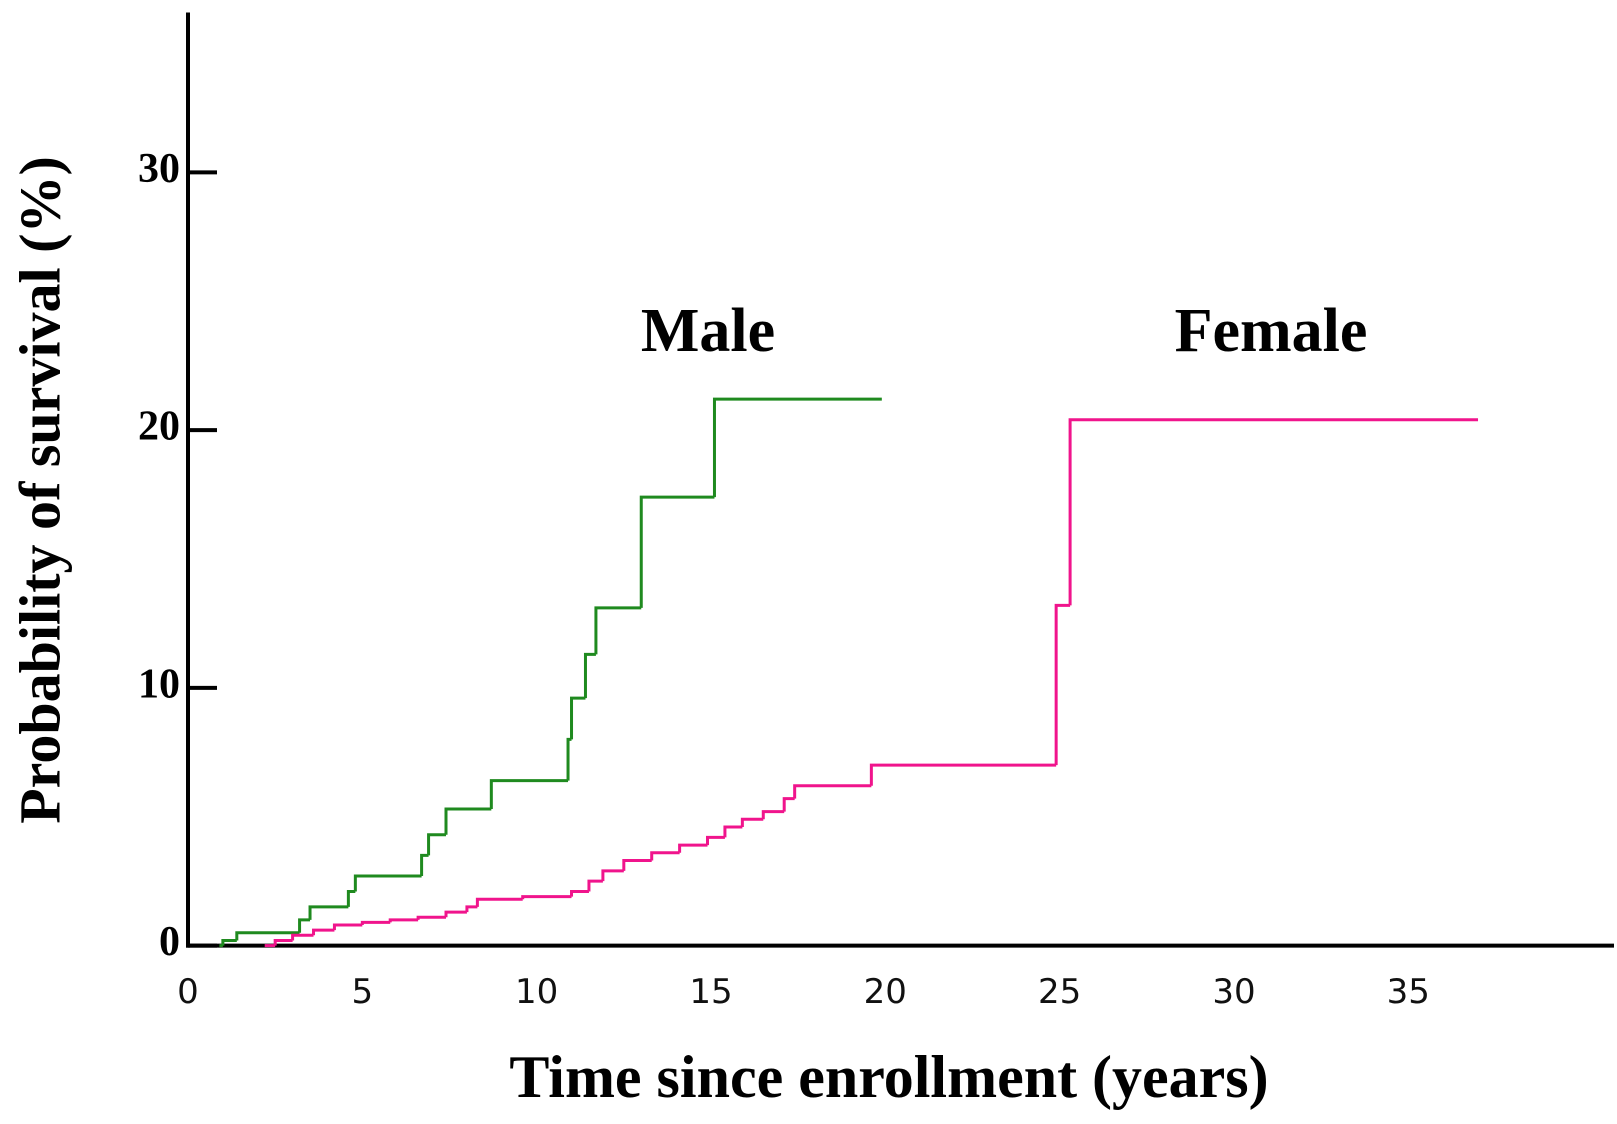 The width and height of the screenshot is (1617, 1124). Describe the element at coordinates (169, 942) in the screenshot. I see `y-tick-label: 0` at that location.